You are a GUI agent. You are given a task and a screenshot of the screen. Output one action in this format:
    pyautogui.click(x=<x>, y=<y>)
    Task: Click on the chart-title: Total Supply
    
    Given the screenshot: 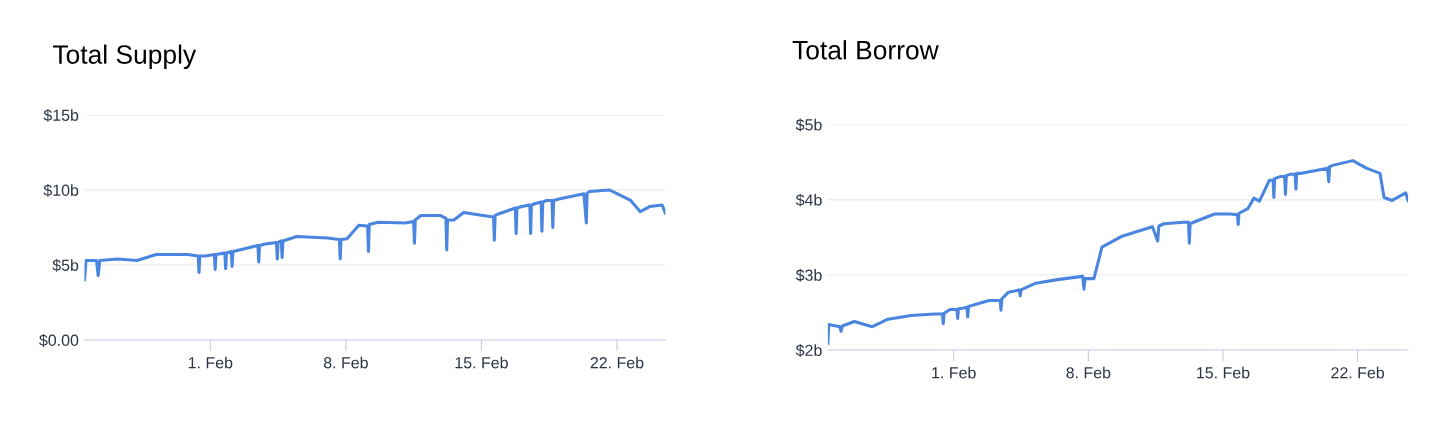 What is the action you would take?
    pyautogui.click(x=125, y=57)
    